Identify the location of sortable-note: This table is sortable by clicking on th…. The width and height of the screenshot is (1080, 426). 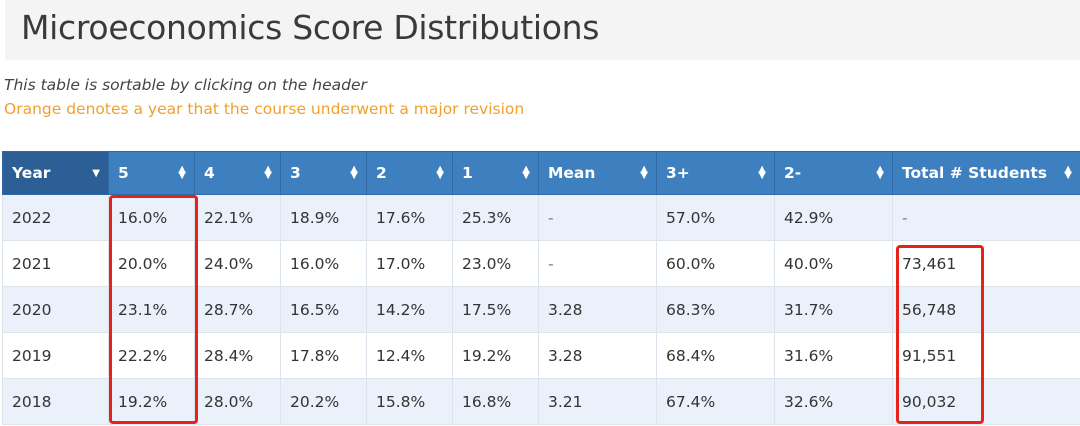
(185, 85).